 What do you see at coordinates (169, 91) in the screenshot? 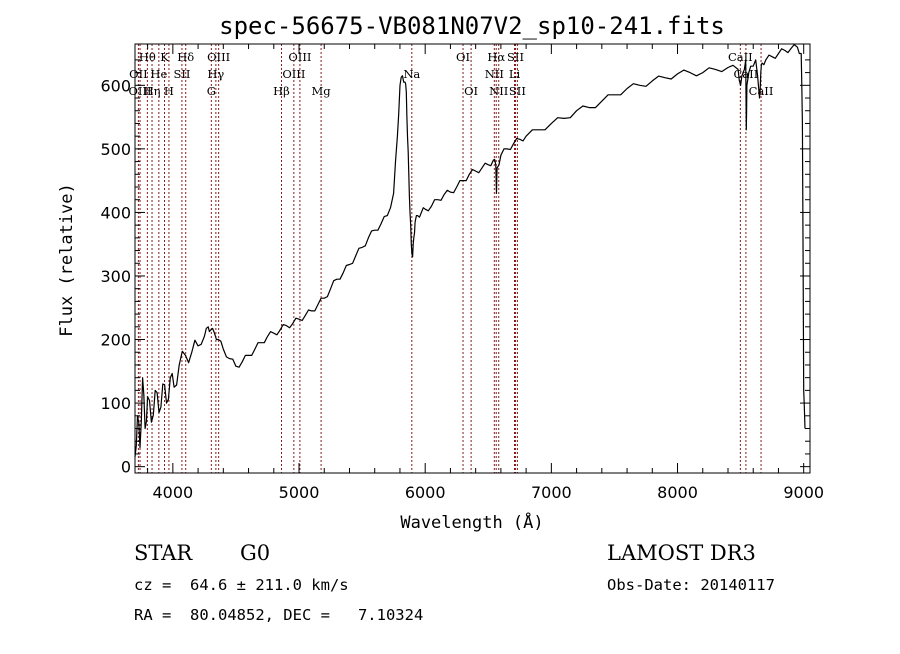
I see `line-label-h: H` at bounding box center [169, 91].